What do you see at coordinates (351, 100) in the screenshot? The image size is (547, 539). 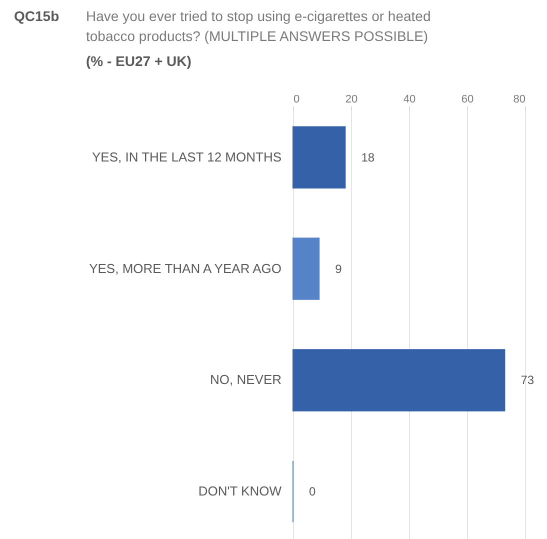 I see `x-tick-label: 20` at bounding box center [351, 100].